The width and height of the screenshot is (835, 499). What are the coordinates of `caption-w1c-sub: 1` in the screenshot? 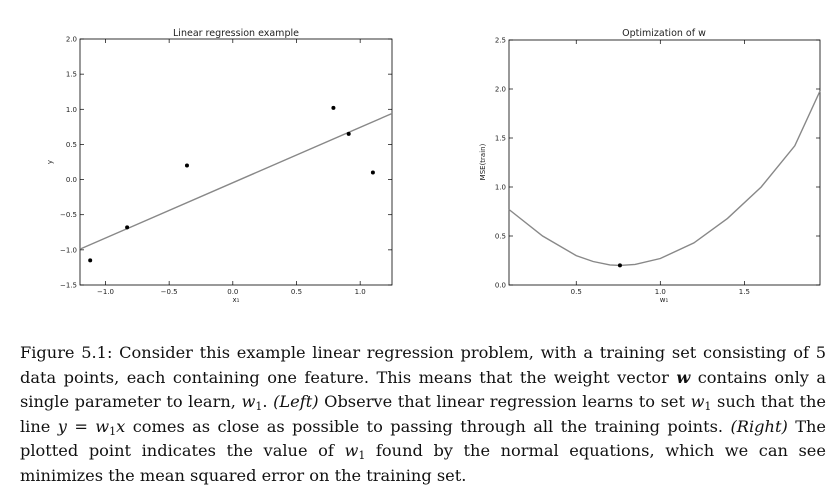 It's located at (362, 456).